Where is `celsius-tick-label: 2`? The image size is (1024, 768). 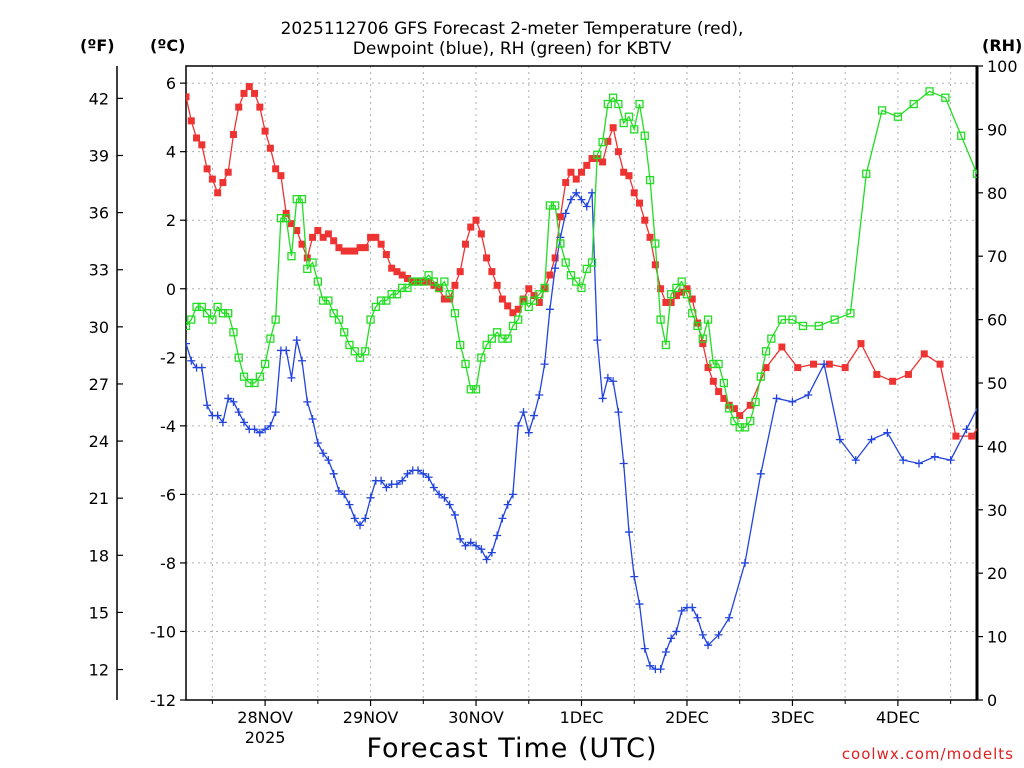 celsius-tick-label: 2 is located at coordinates (171, 220).